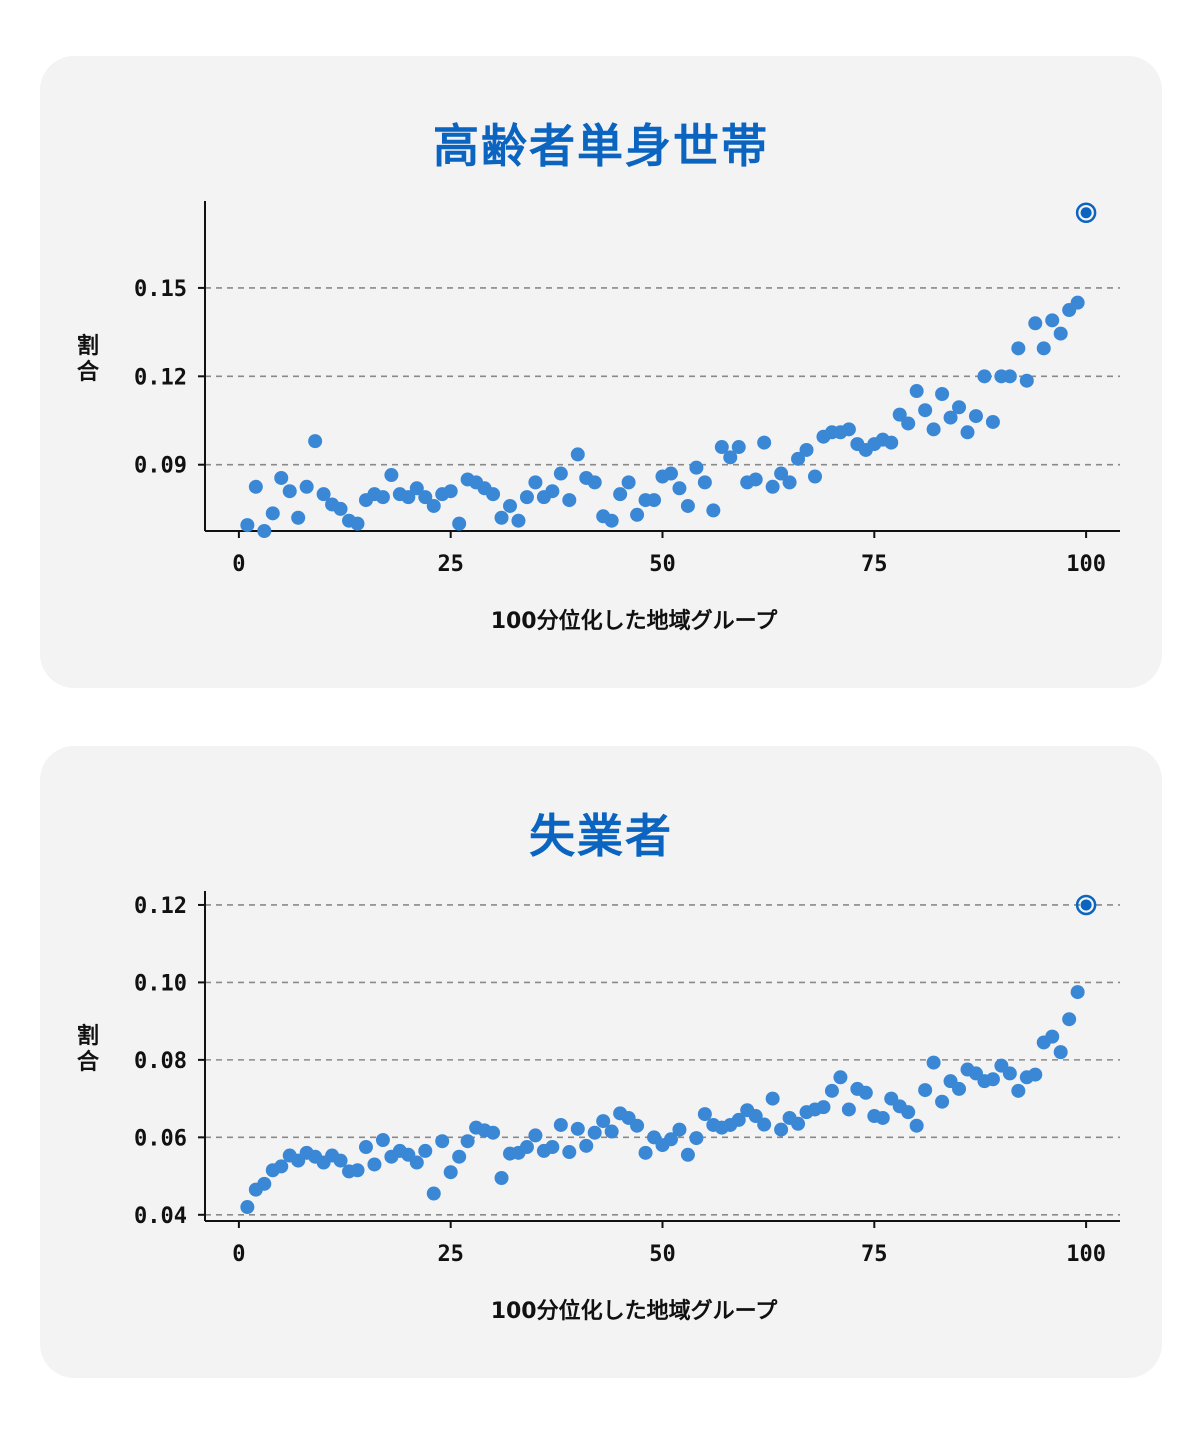 The image size is (1201, 1434). I want to click on y-tick-label: 0.08, so click(160, 1061).